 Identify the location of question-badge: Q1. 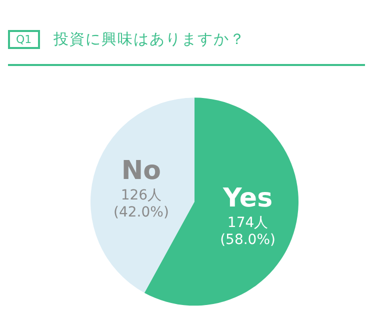
(24, 39).